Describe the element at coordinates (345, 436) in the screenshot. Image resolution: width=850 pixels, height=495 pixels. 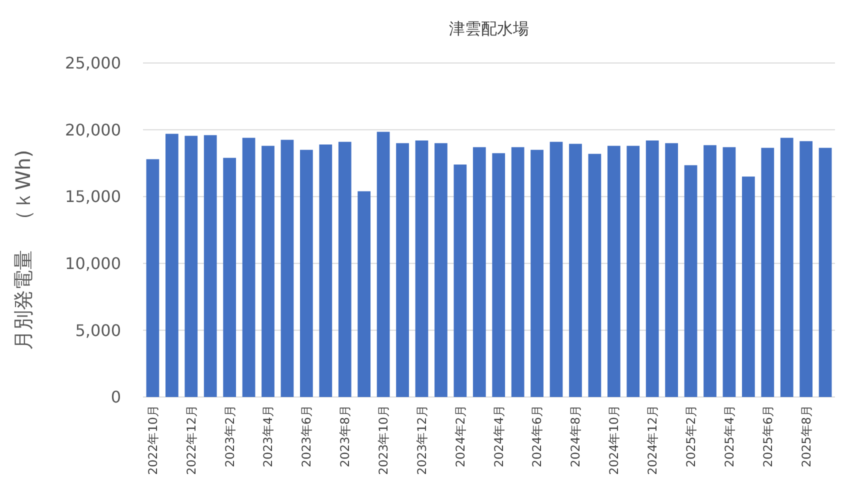
I see `x-tick-label: 2023年8月` at that location.